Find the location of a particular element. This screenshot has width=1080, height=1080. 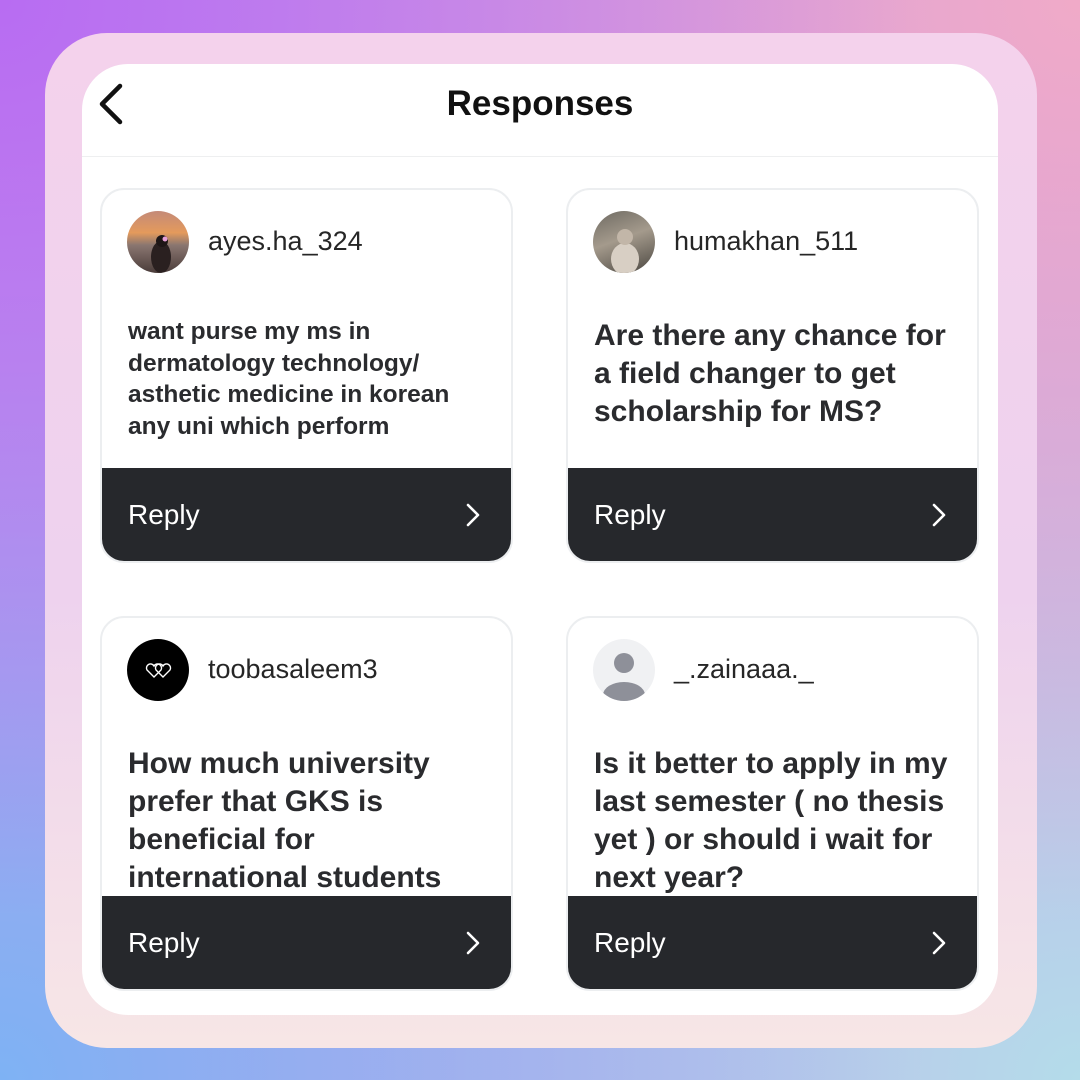

page-title: Responses is located at coordinates (540, 103).